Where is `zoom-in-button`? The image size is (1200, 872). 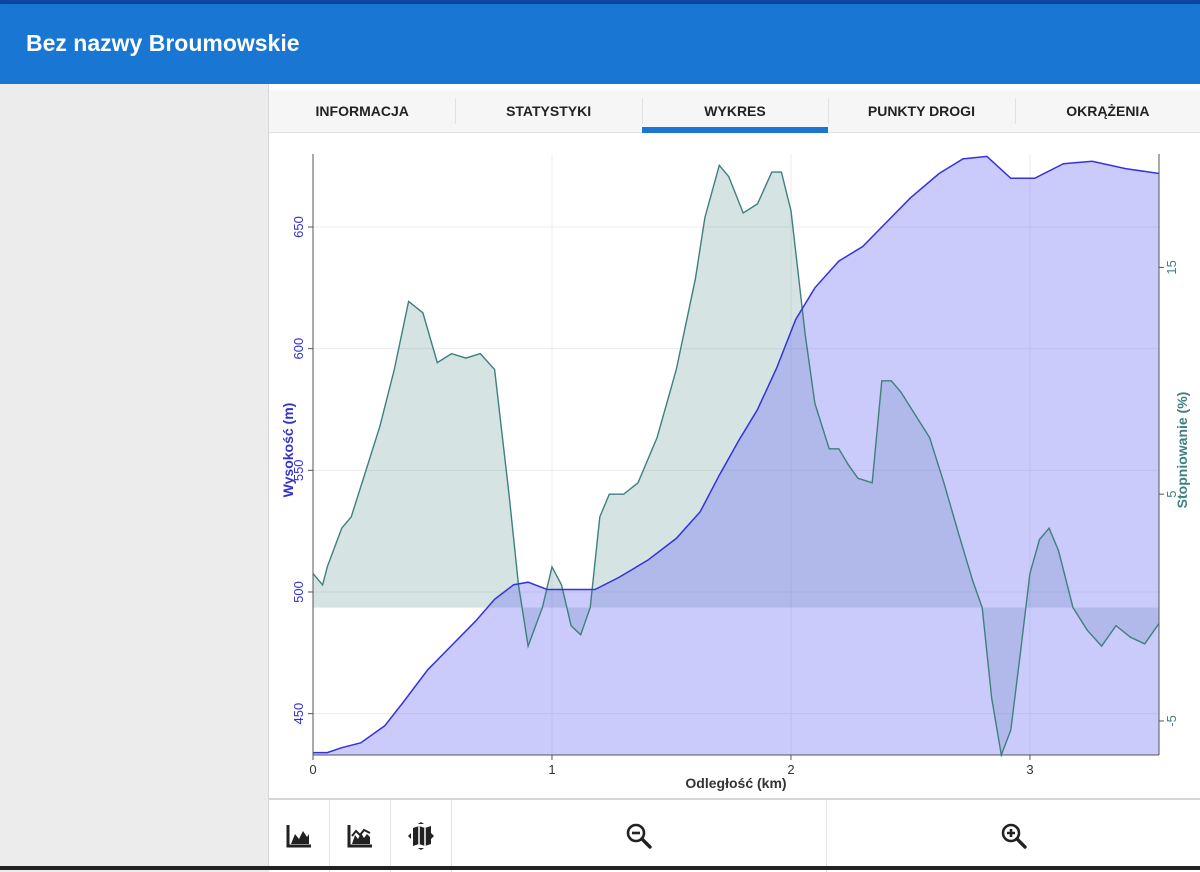 zoom-in-button is located at coordinates (1013, 836).